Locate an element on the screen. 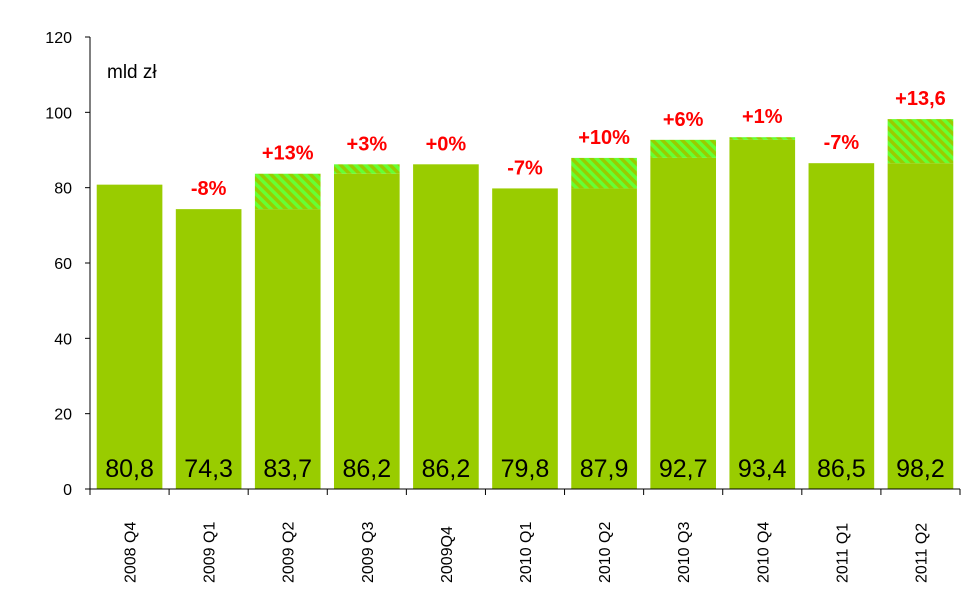 The height and width of the screenshot is (597, 980). y-tick-label-2: 40 is located at coordinates (63, 339).